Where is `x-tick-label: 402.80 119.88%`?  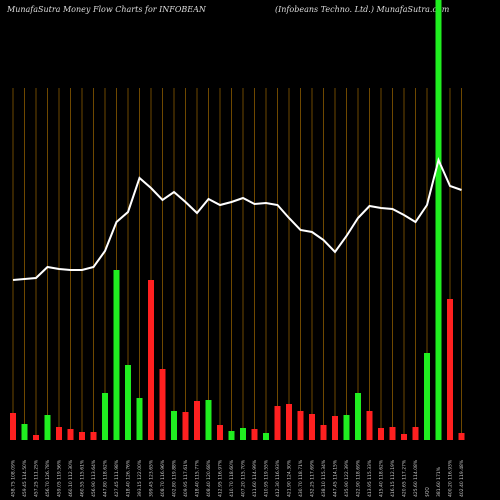
x-tick-label: 402.80 119.88% is located at coordinates (175, 478).